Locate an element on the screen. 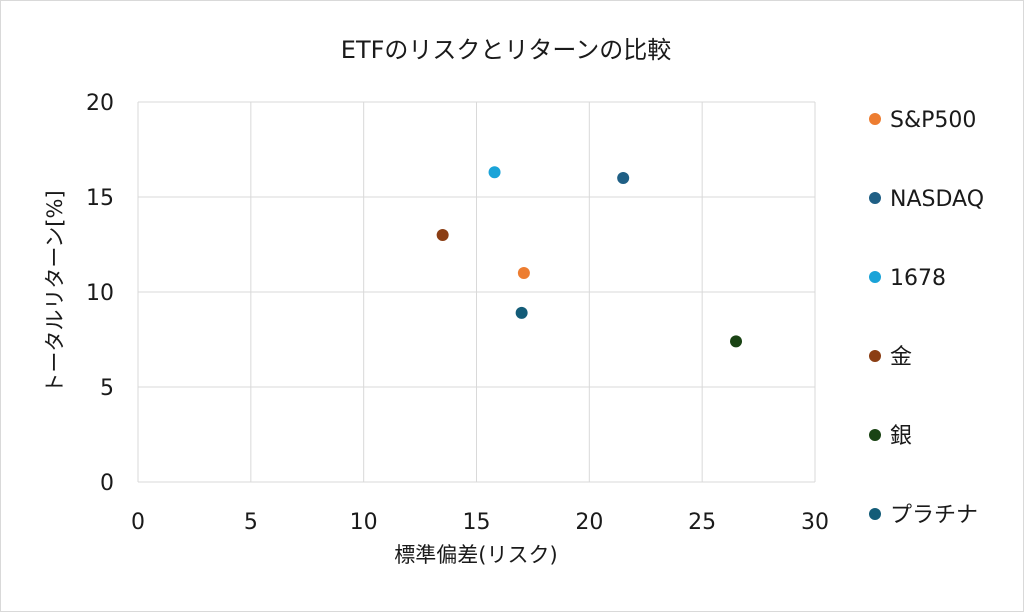  y-tick-label: 10 is located at coordinates (100, 293).